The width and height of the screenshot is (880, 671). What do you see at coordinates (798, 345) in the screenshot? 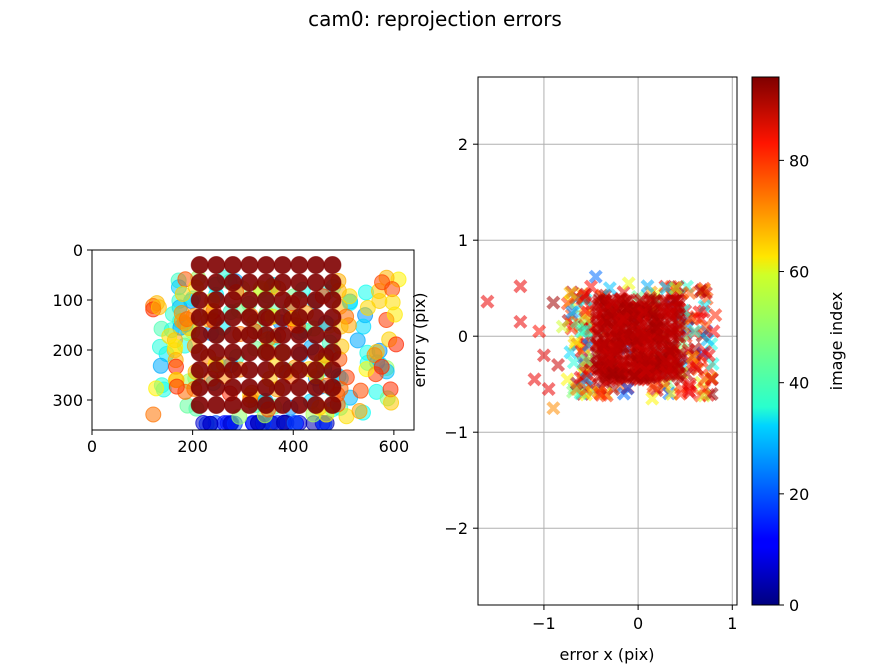
I see `colorbar: 0 20 40 60 80 image index` at bounding box center [798, 345].